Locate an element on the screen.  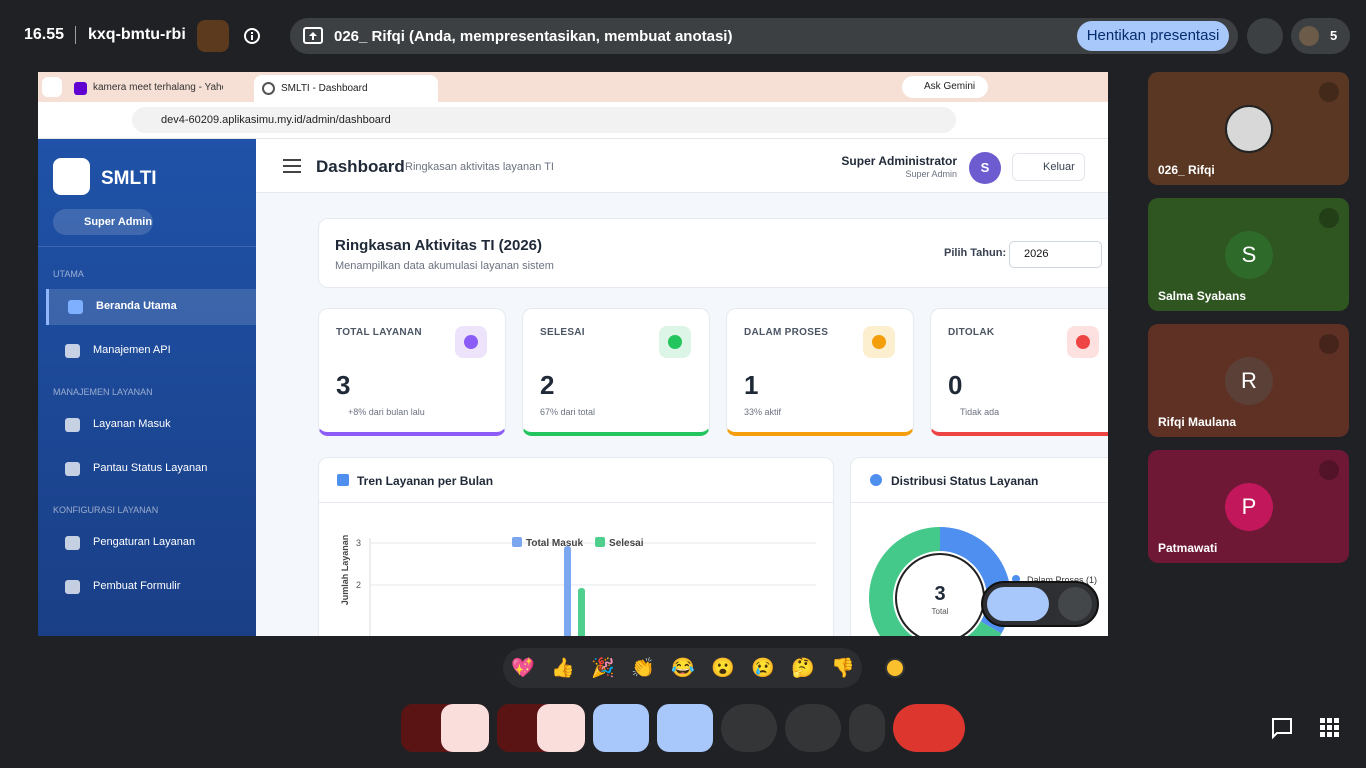
info-icon is located at coordinates (252, 36).